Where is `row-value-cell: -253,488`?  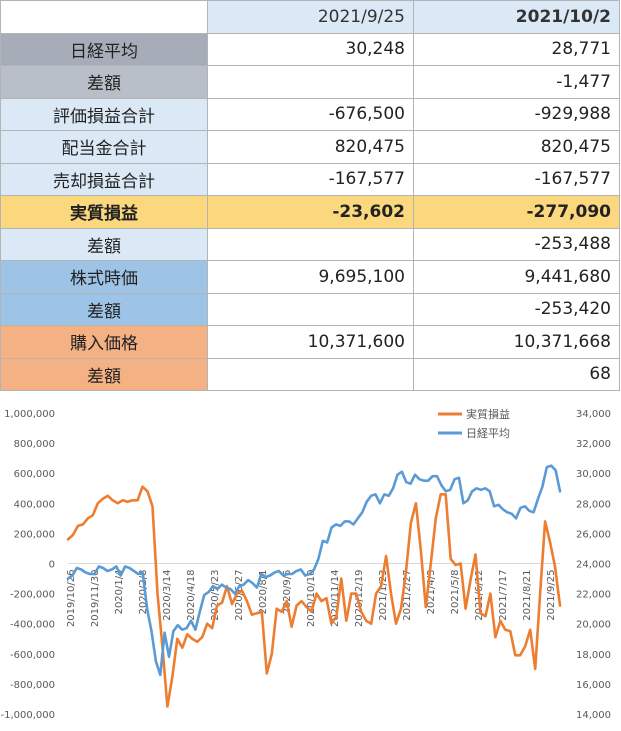 row-value-cell: -253,488 is located at coordinates (516, 244).